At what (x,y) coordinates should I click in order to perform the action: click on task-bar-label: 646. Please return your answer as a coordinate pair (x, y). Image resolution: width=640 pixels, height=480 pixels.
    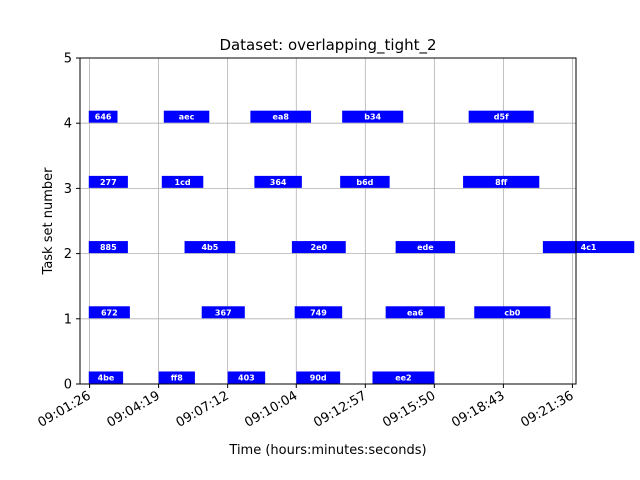
    Looking at the image, I should click on (103, 117).